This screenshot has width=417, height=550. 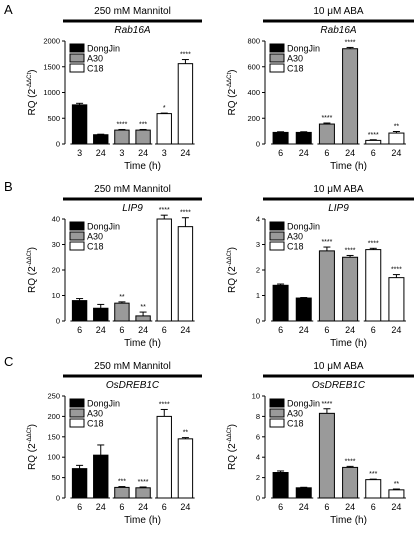 What do you see at coordinates (79, 124) in the screenshot?
I see `bar-dongjin-3h` at bounding box center [79, 124].